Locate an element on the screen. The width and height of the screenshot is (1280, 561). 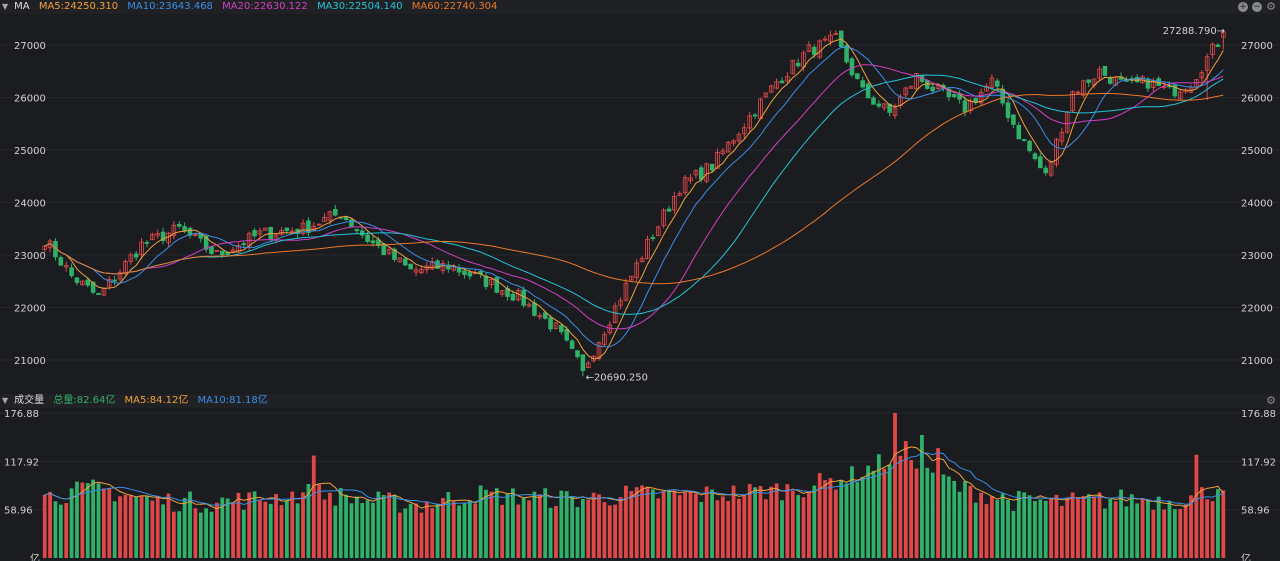
y-tick-label-left: 亿 is located at coordinates (35, 556).